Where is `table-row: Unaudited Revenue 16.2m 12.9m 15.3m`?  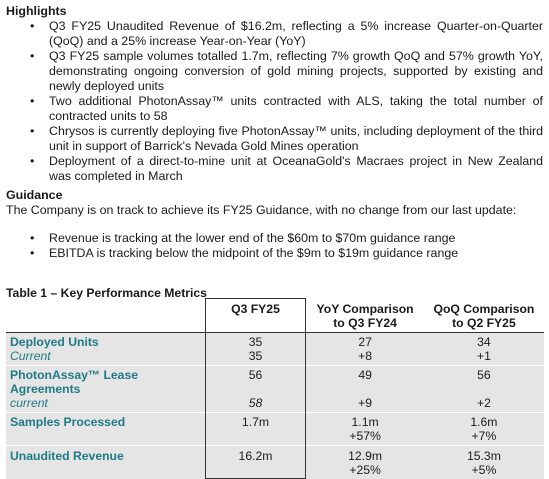
table-row: Unaudited Revenue 16.2m 12.9m 15.3m is located at coordinates (275, 453).